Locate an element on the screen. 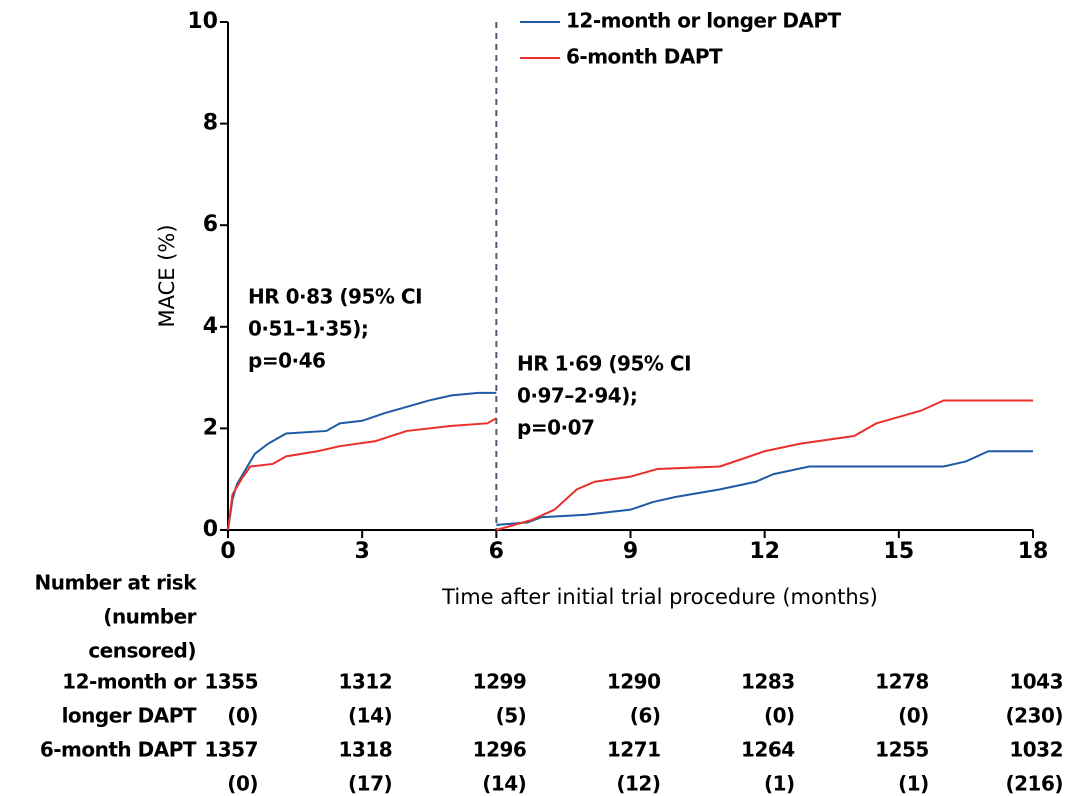  x-tick-label: 3 is located at coordinates (362, 551).